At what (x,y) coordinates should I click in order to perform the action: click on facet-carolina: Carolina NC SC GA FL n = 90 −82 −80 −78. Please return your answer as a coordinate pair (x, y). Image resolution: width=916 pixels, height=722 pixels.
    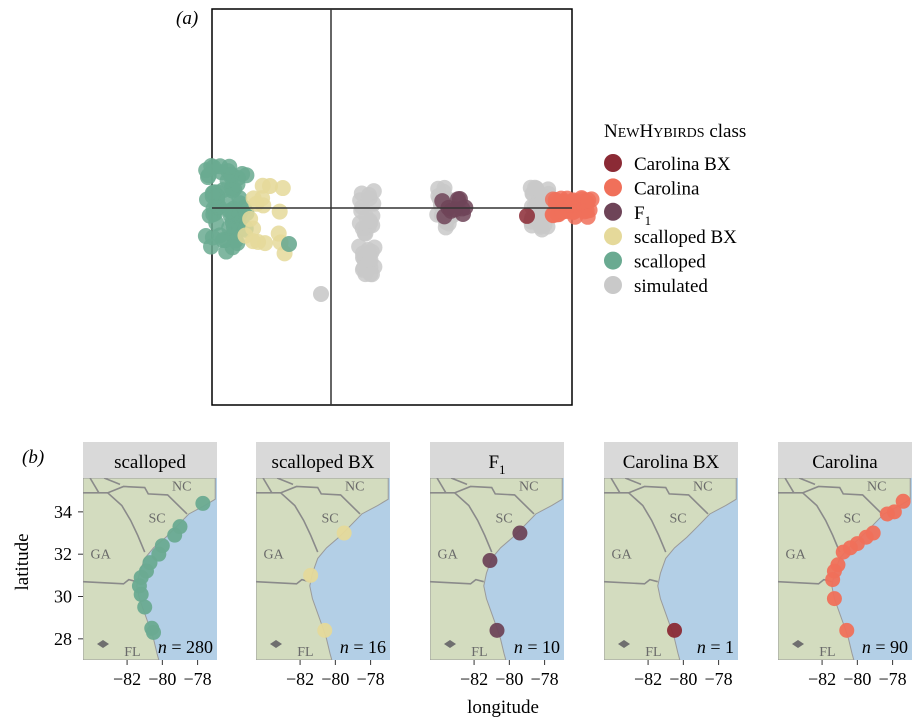
    Looking at the image, I should click on (845, 565).